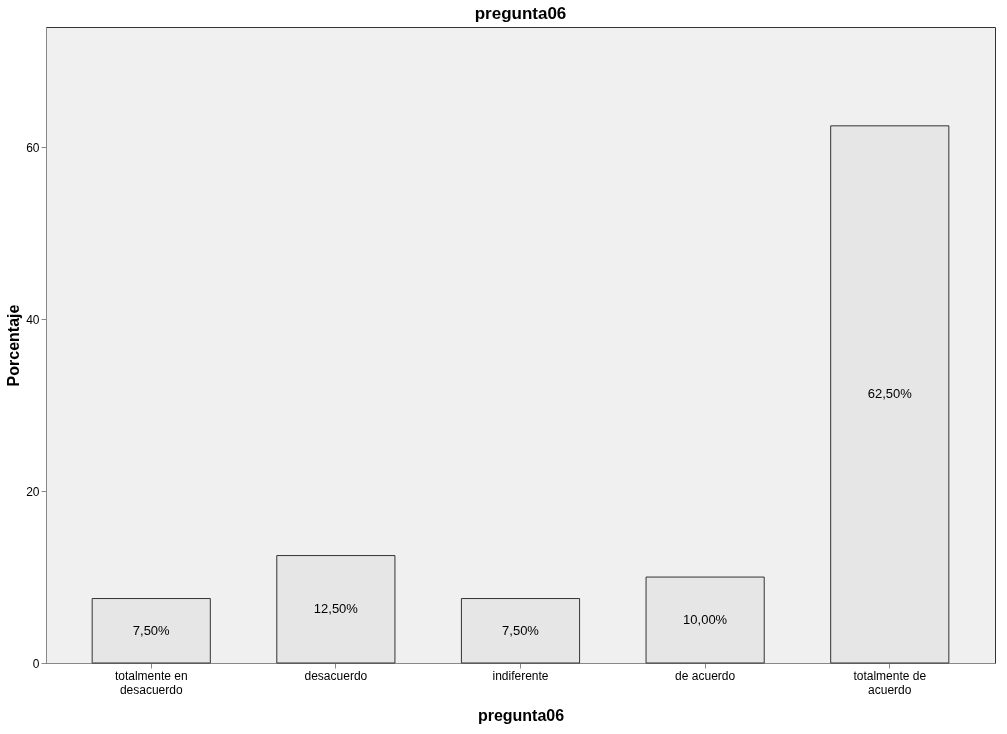 Image resolution: width=1007 pixels, height=734 pixels. I want to click on x-tick-label: desacuerdo, so click(336, 675).